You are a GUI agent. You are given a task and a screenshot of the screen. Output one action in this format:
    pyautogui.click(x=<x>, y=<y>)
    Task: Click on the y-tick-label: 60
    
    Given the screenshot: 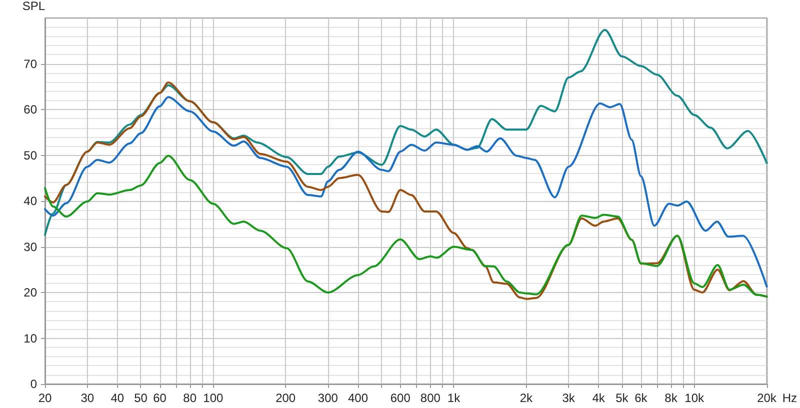 What is the action you would take?
    pyautogui.click(x=31, y=109)
    